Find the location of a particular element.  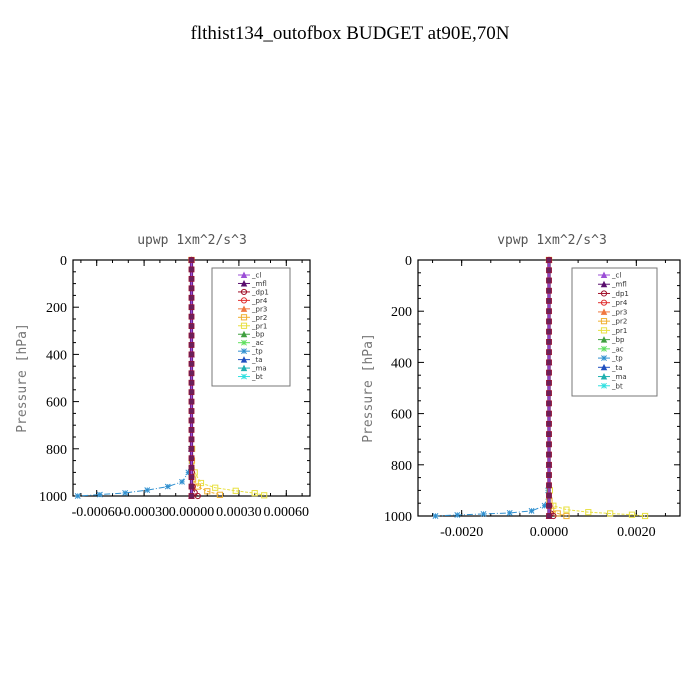

legend-label: _tp is located at coordinates (257, 352).